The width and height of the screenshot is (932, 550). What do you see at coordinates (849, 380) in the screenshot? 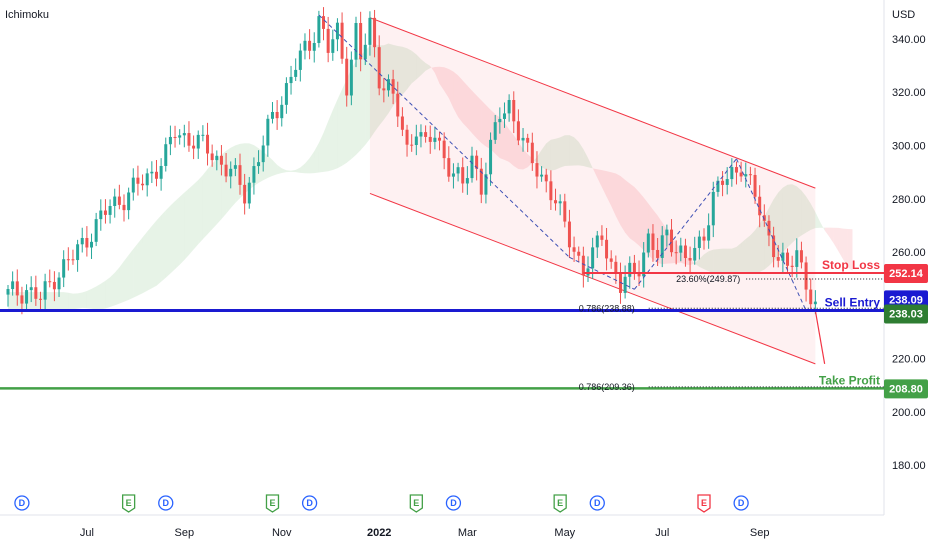
I see `take-profit-label: Take Profit` at bounding box center [849, 380].